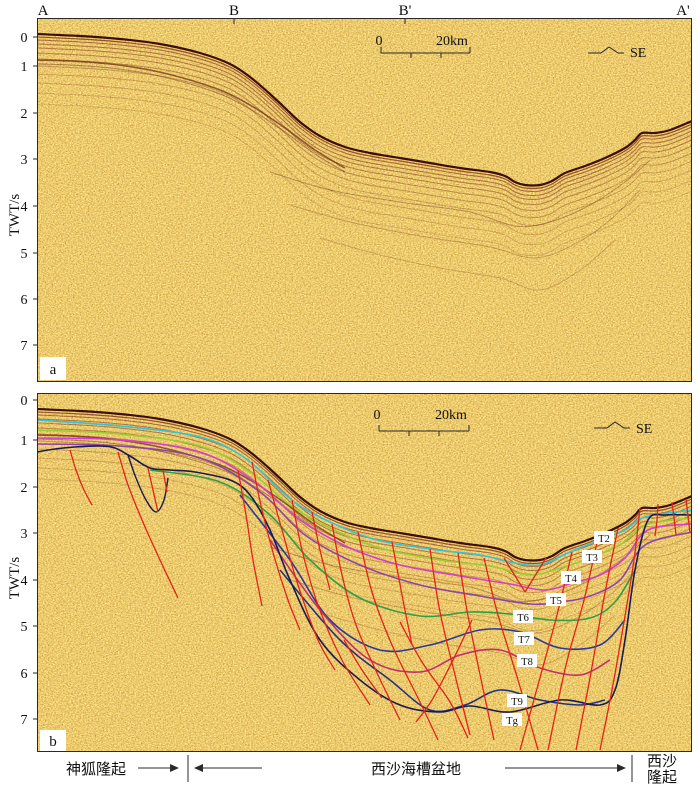  I want to click on region-label-shenhu-uplift: 神狐隆起, so click(96, 769).